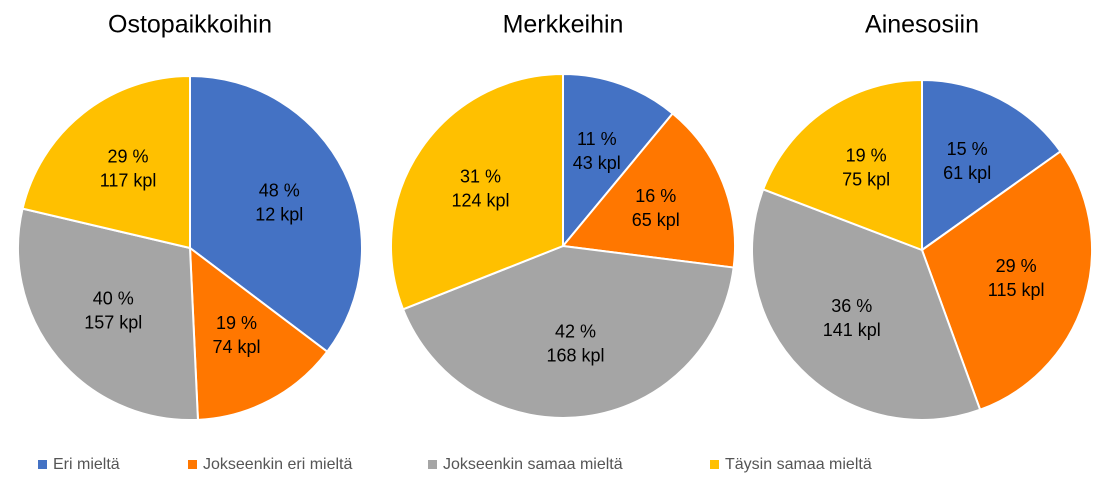 This screenshot has height=478, width=1095. I want to click on chart-title: Ainesosiin, so click(922, 25).